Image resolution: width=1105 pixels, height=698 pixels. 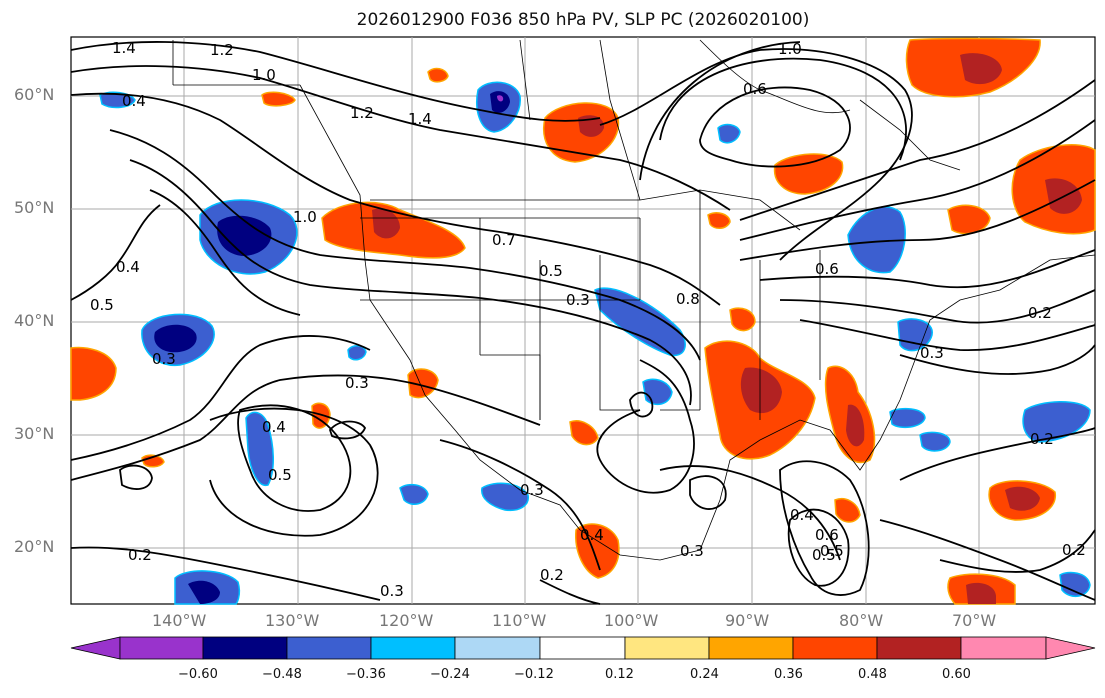 What do you see at coordinates (619, 674) in the screenshot?
I see `colorbar-tick-label: 0.12` at bounding box center [619, 674].